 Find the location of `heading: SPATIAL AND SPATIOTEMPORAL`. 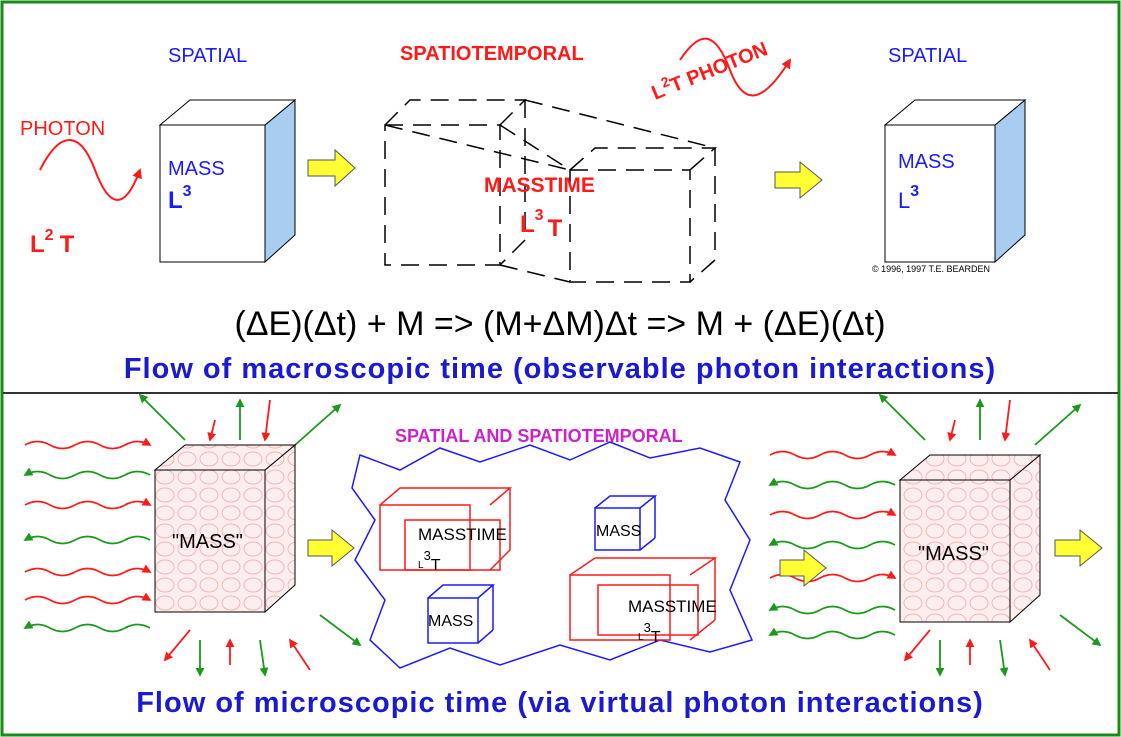

heading: SPATIAL AND SPATIOTEMPORAL is located at coordinates (539, 436).